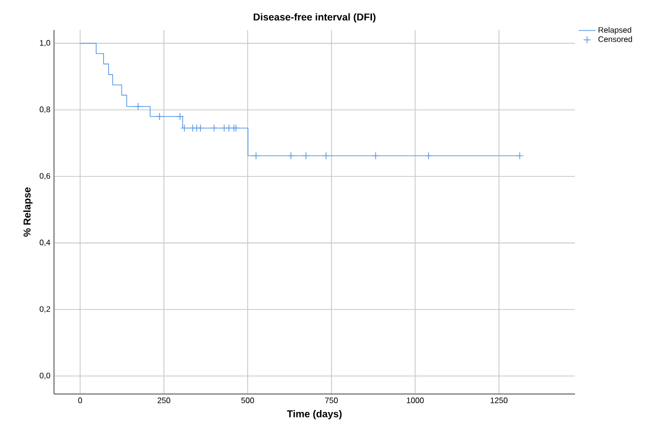 The image size is (648, 444). Describe the element at coordinates (314, 415) in the screenshot. I see `x-axis-title: Time (days)` at that location.